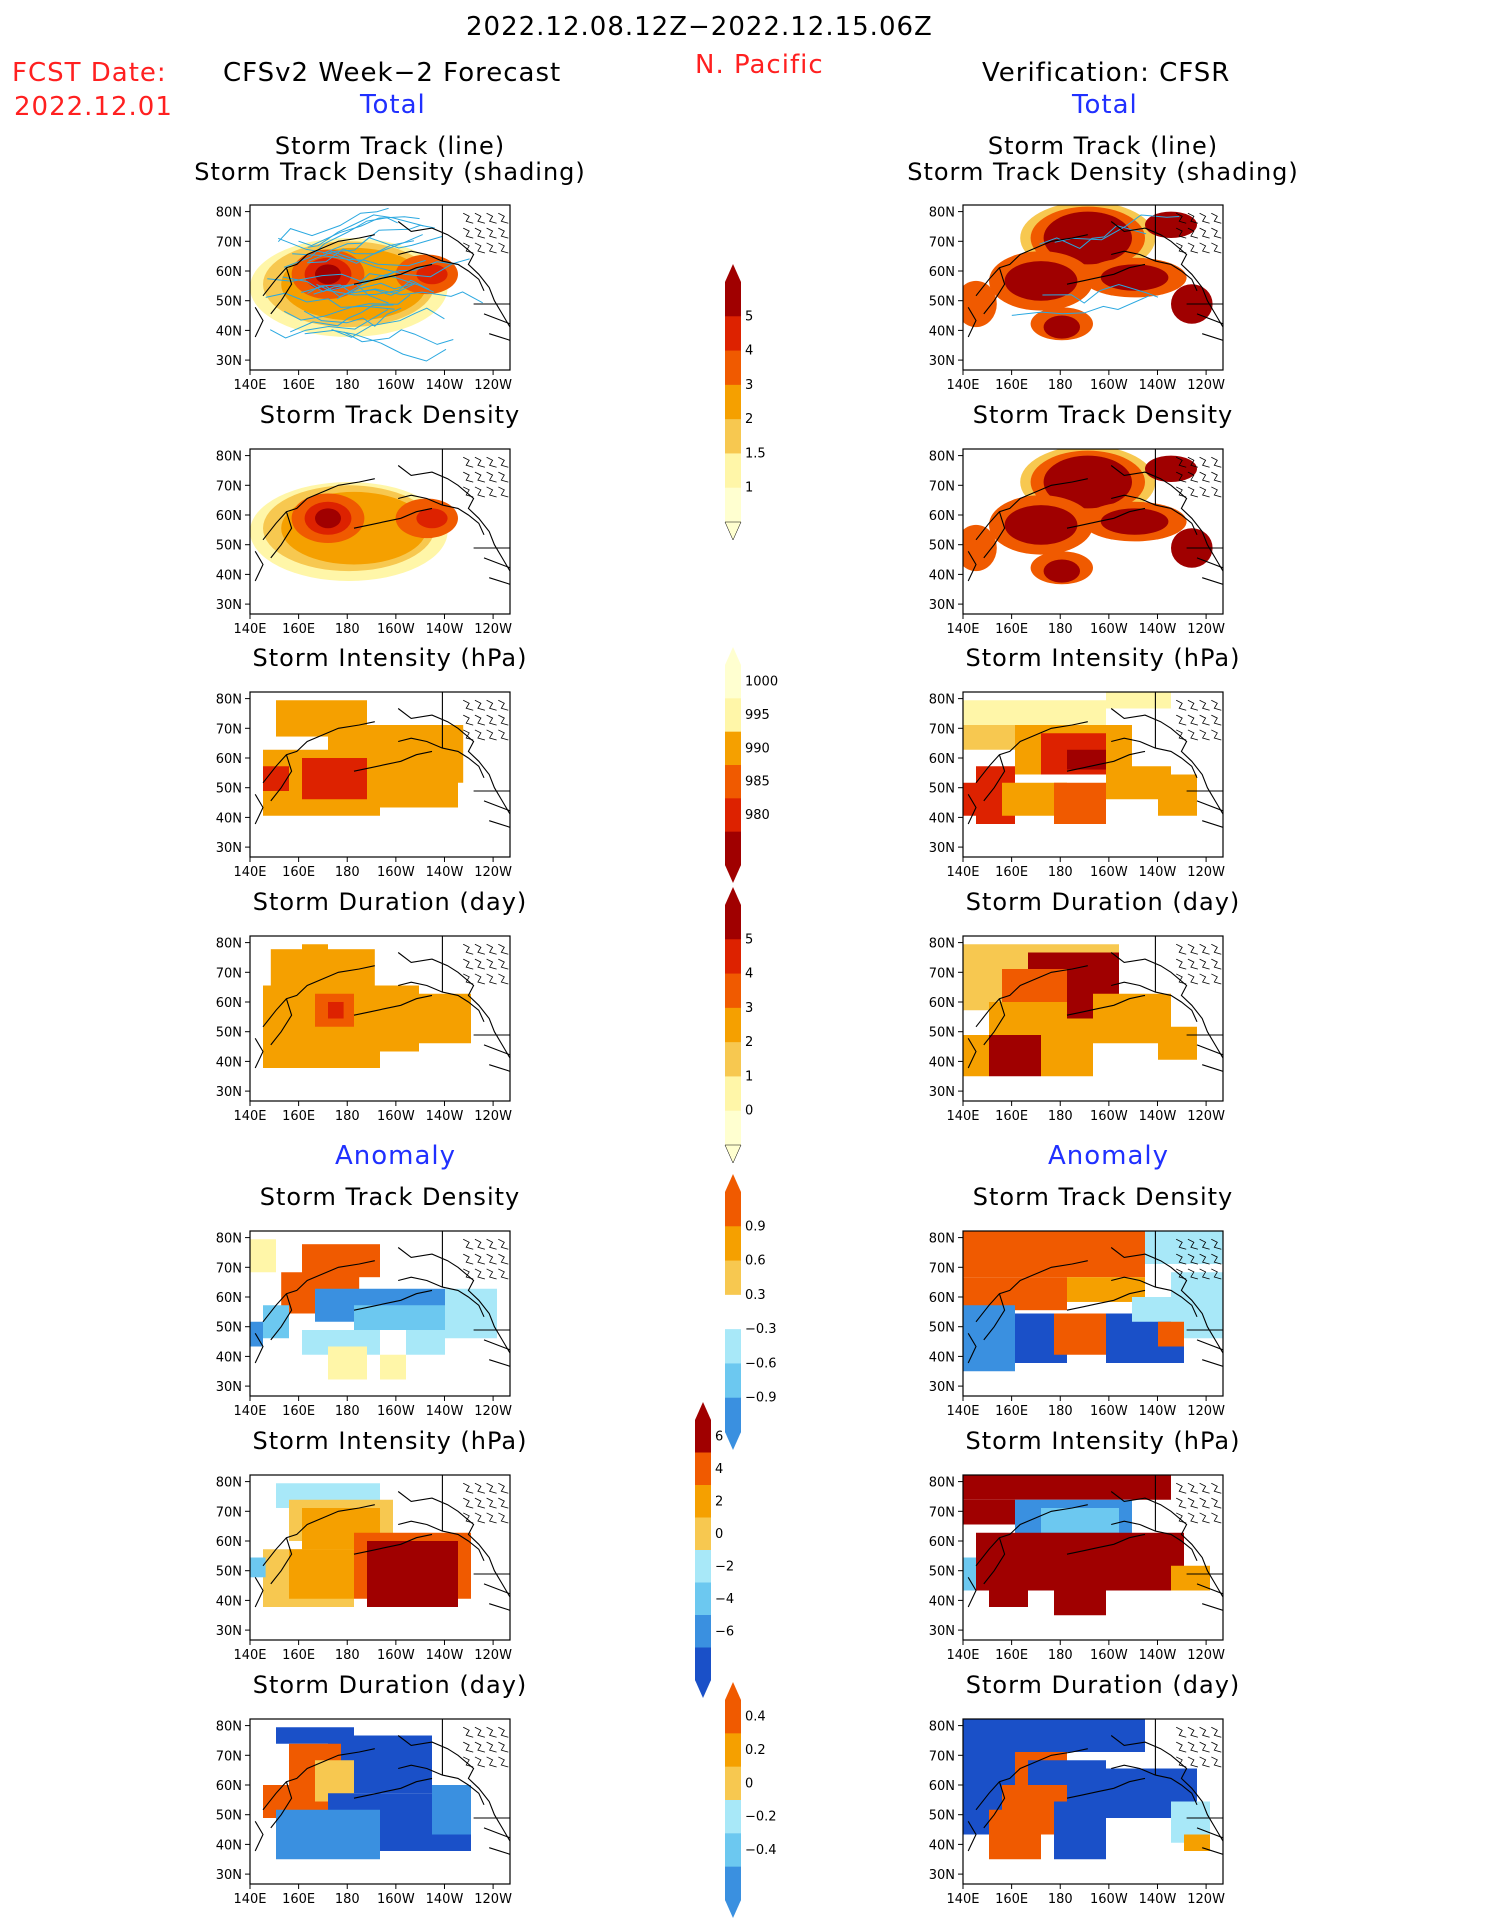  What do you see at coordinates (347, 1654) in the screenshot?
I see `lon-label: 180` at bounding box center [347, 1654].